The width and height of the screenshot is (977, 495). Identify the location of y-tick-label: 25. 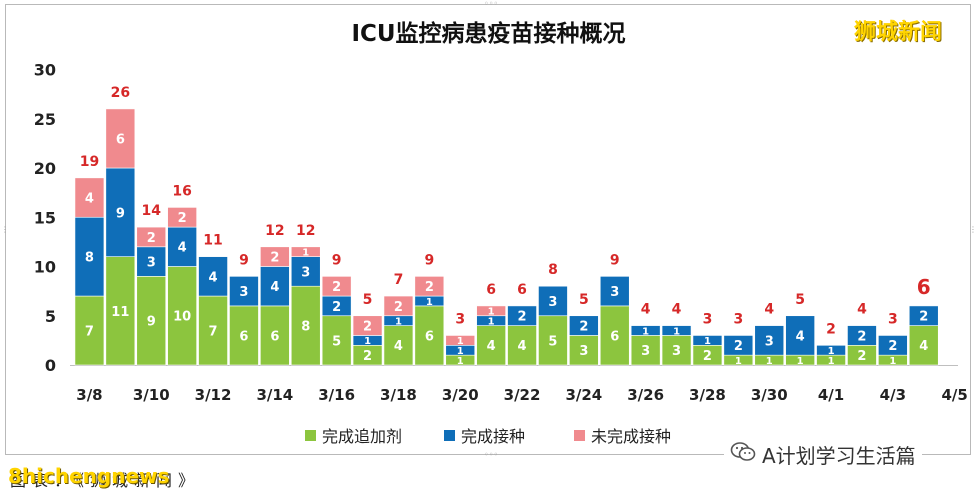
(45, 119).